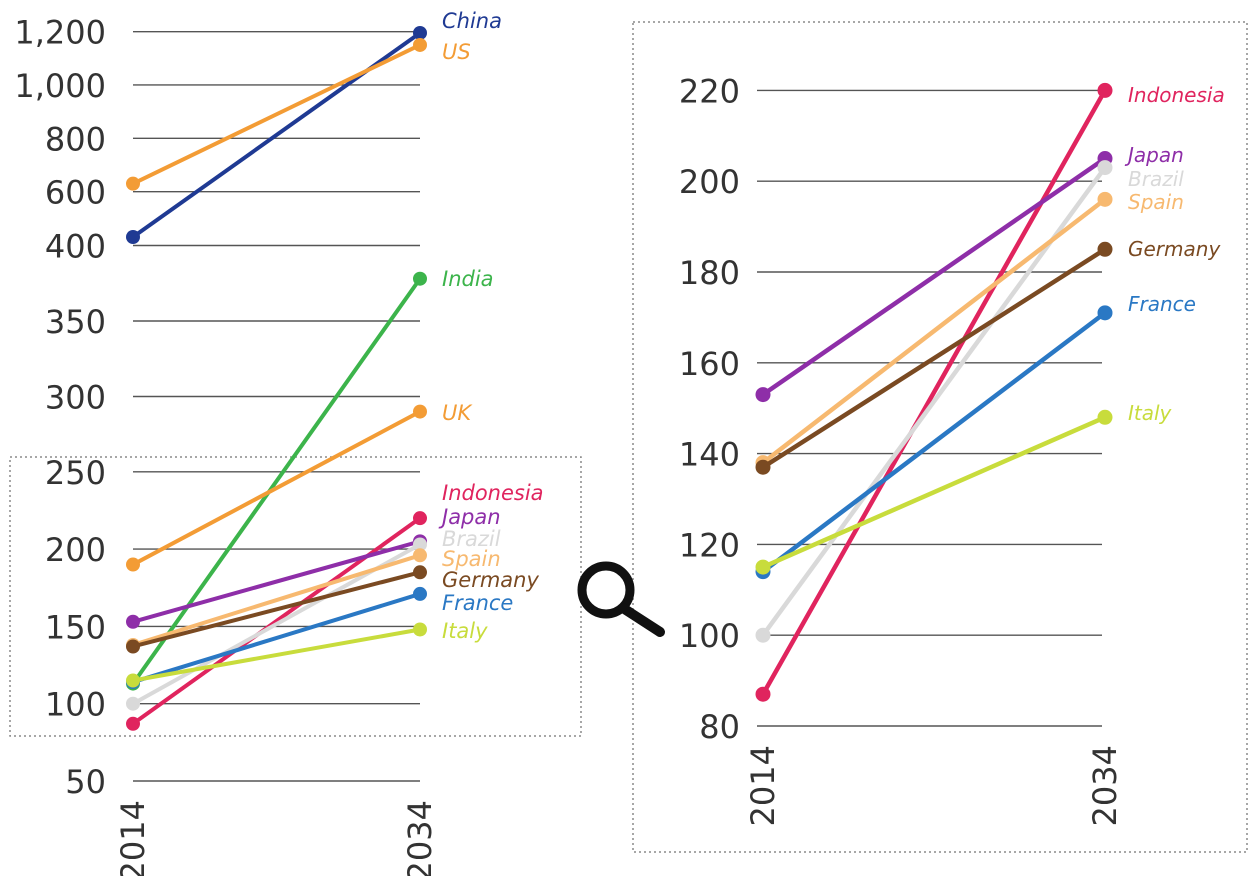  Describe the element at coordinates (709, 182) in the screenshot. I see `right-y-tick-200: 200` at that location.